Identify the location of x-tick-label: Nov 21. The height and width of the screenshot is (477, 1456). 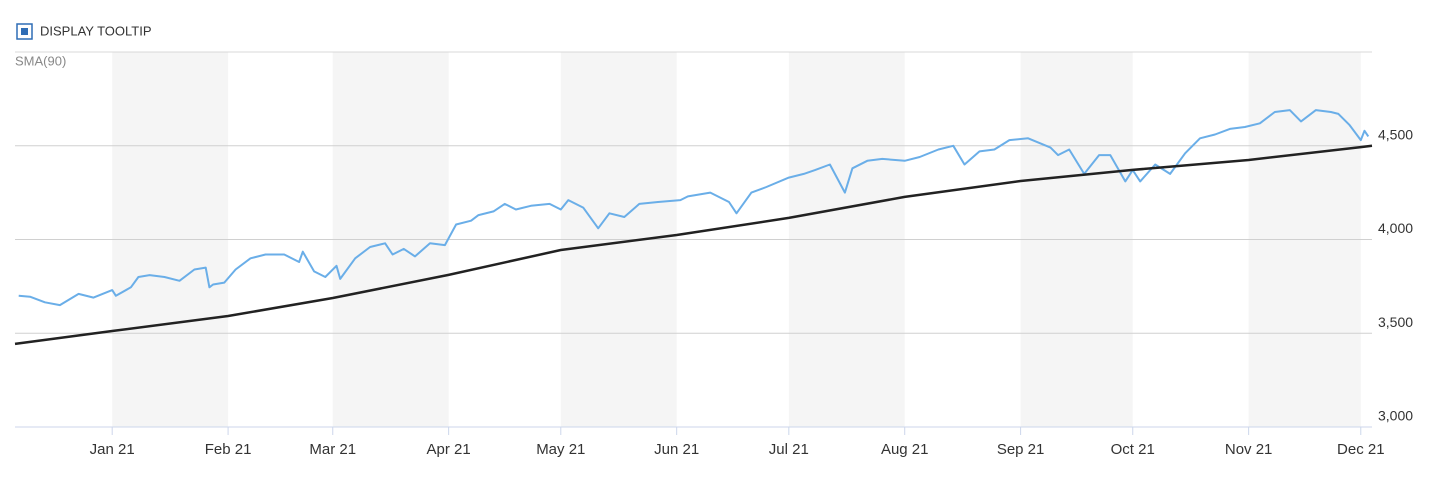
(1249, 449).